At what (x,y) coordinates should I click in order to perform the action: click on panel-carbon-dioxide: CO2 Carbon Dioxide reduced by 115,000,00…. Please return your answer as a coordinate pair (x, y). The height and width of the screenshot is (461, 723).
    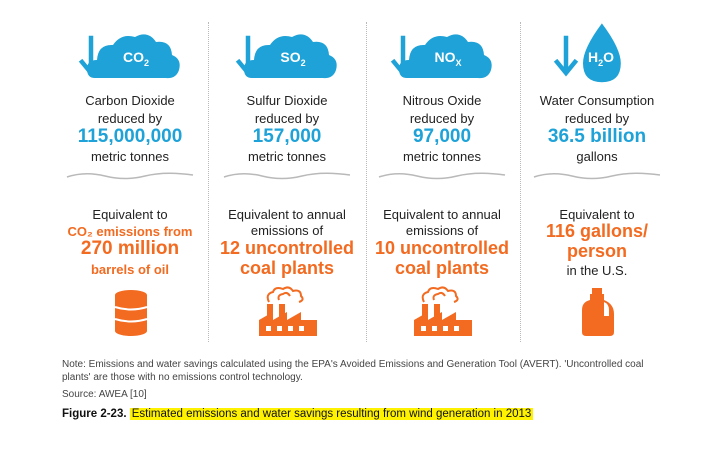
    Looking at the image, I should click on (130, 183).